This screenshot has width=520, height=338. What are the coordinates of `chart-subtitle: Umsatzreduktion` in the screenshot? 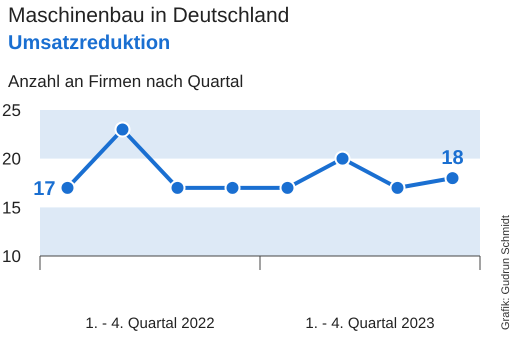 It's located at (89, 43).